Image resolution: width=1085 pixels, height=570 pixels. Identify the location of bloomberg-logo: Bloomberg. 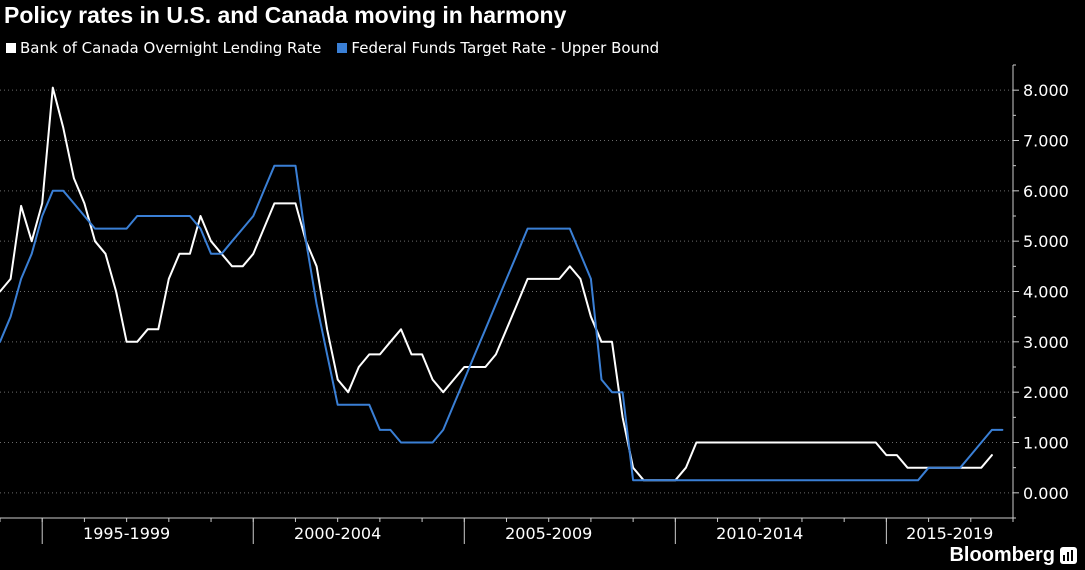
(1013, 555).